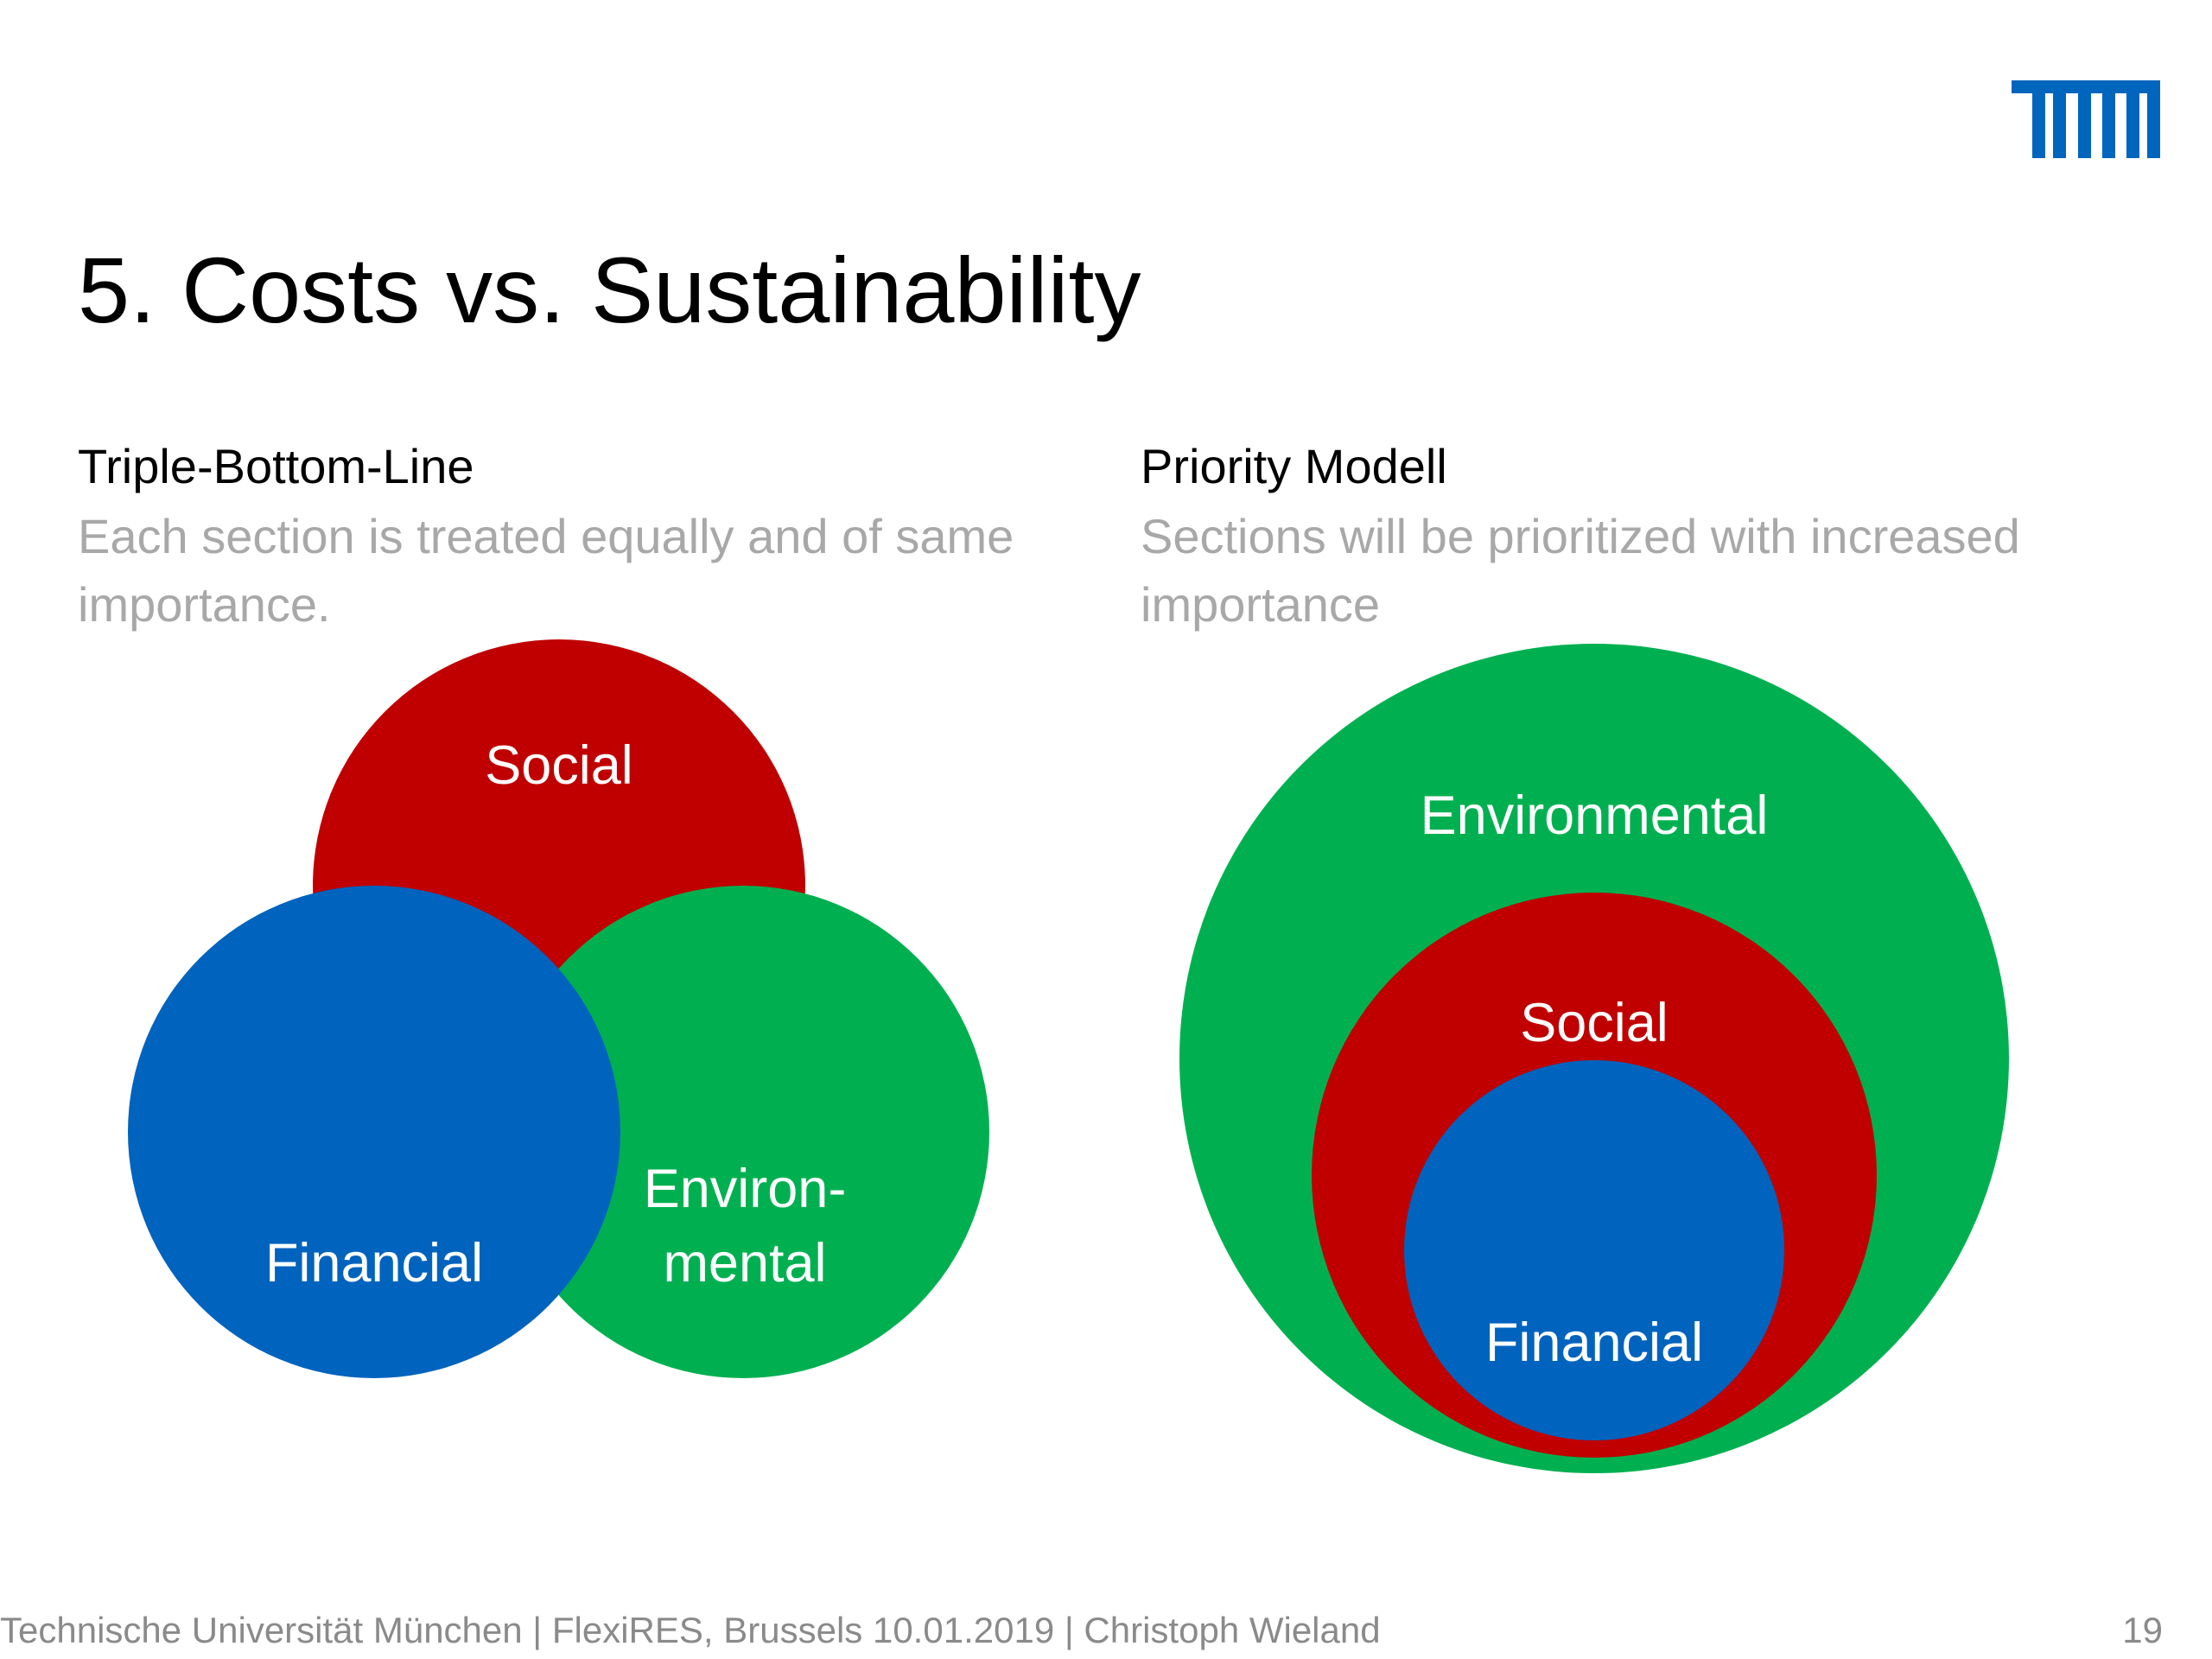 The height and width of the screenshot is (1659, 2212). Describe the element at coordinates (1294, 466) in the screenshot. I see `priority-model-heading: Priority Modell` at that location.